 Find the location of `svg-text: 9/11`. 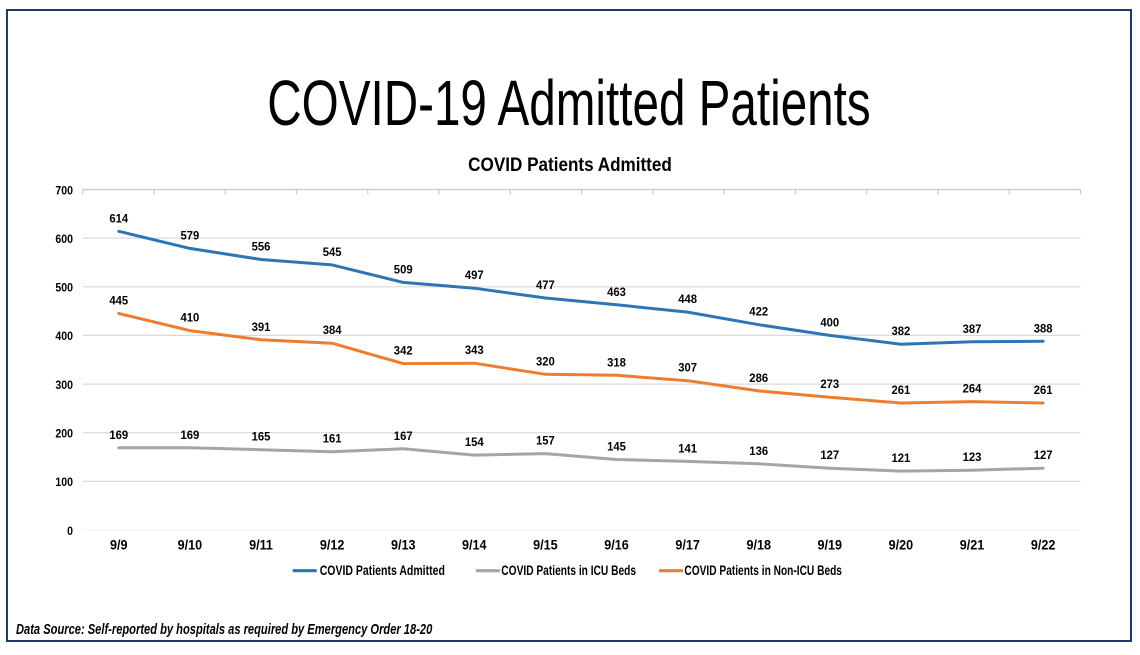

svg-text: 9/11 is located at coordinates (261, 545).